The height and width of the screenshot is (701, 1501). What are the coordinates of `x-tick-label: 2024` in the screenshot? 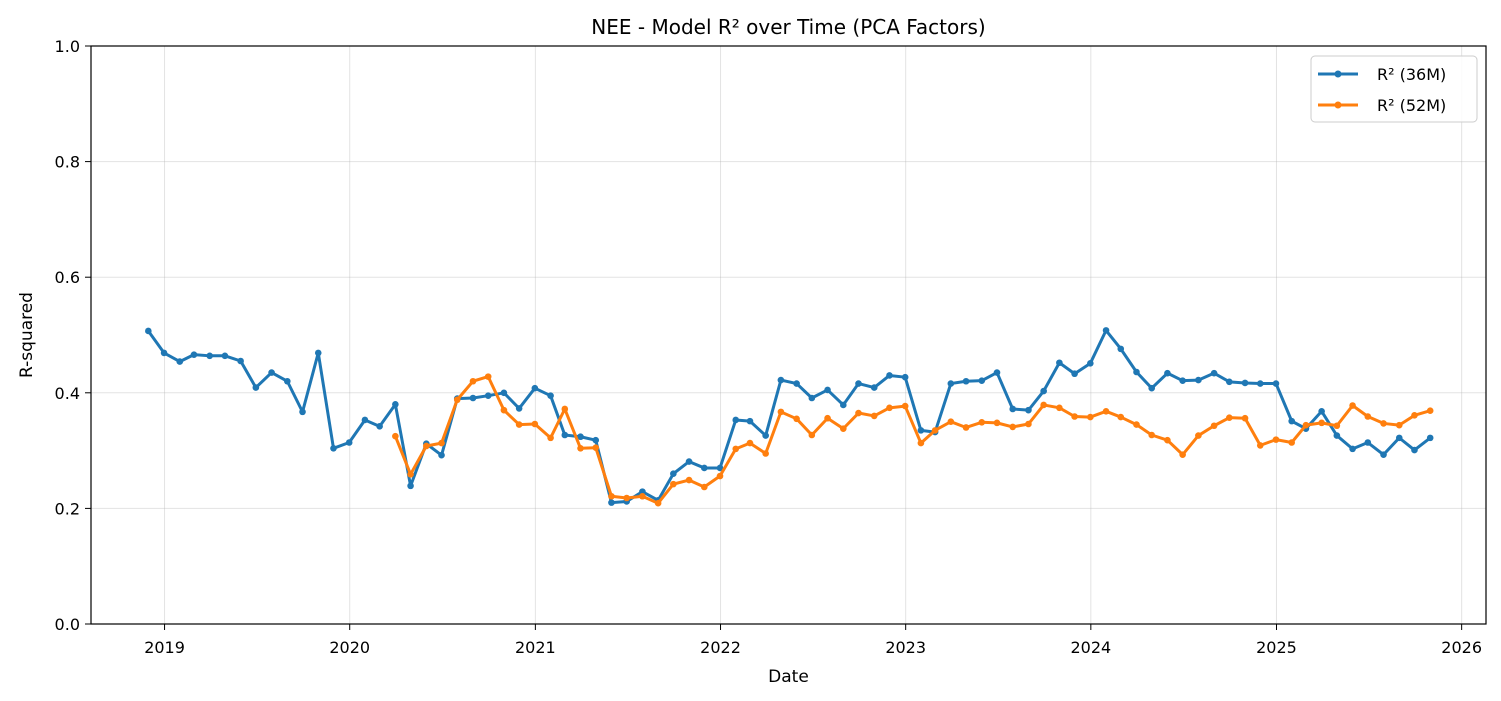 It's located at (1090, 647).